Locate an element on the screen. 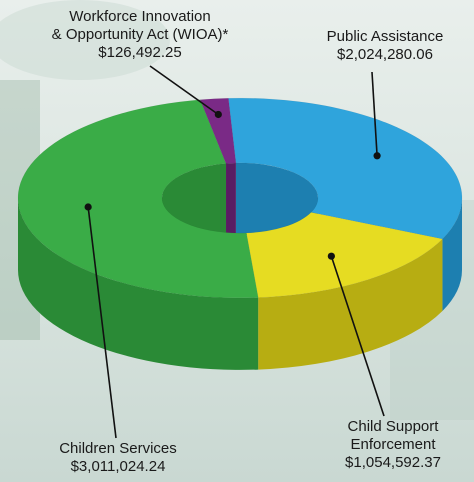  slice-name: Children Services is located at coordinates (118, 448).